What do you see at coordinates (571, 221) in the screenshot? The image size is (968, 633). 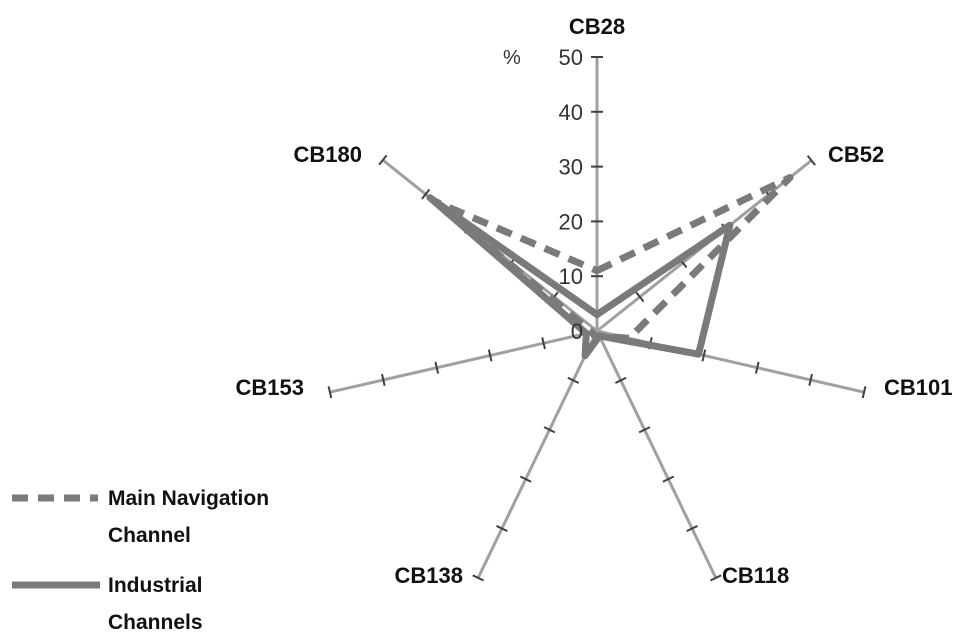 I see `radial-tick-label: 20` at bounding box center [571, 221].